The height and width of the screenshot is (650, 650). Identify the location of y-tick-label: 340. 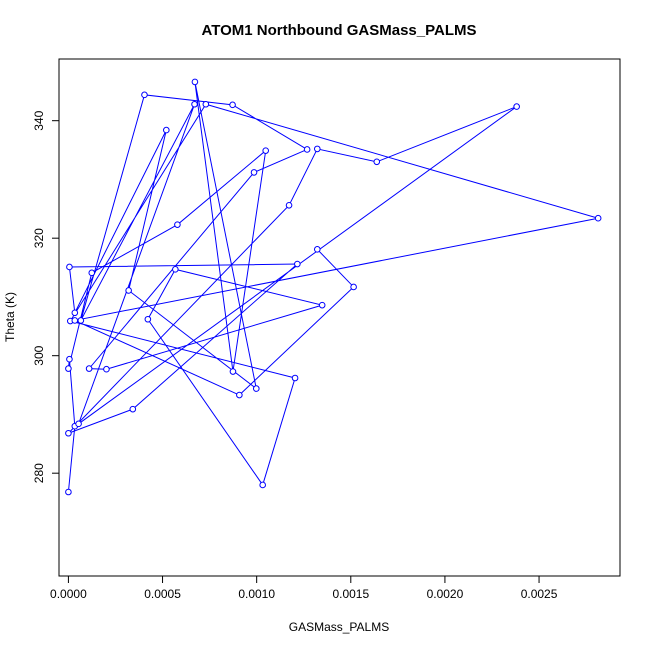
(39, 120).